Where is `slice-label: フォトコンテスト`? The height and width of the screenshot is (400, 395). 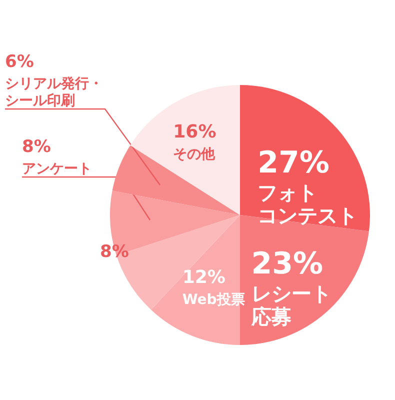 slice-label: フォトコンテスト is located at coordinates (308, 204).